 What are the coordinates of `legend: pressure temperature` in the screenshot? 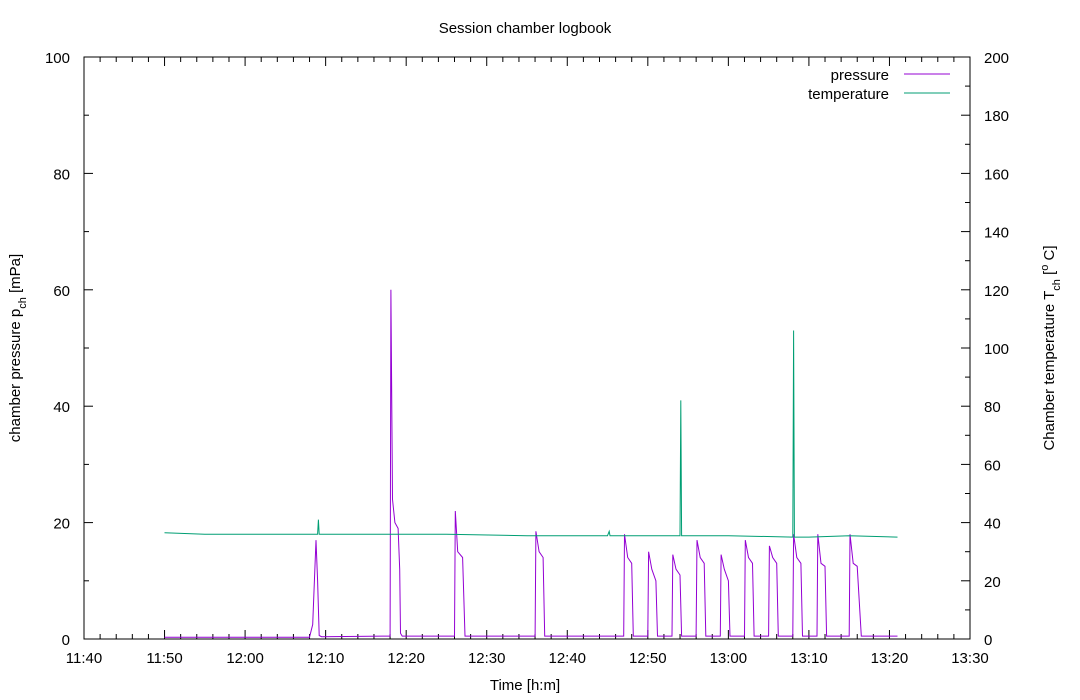 It's located at (879, 85).